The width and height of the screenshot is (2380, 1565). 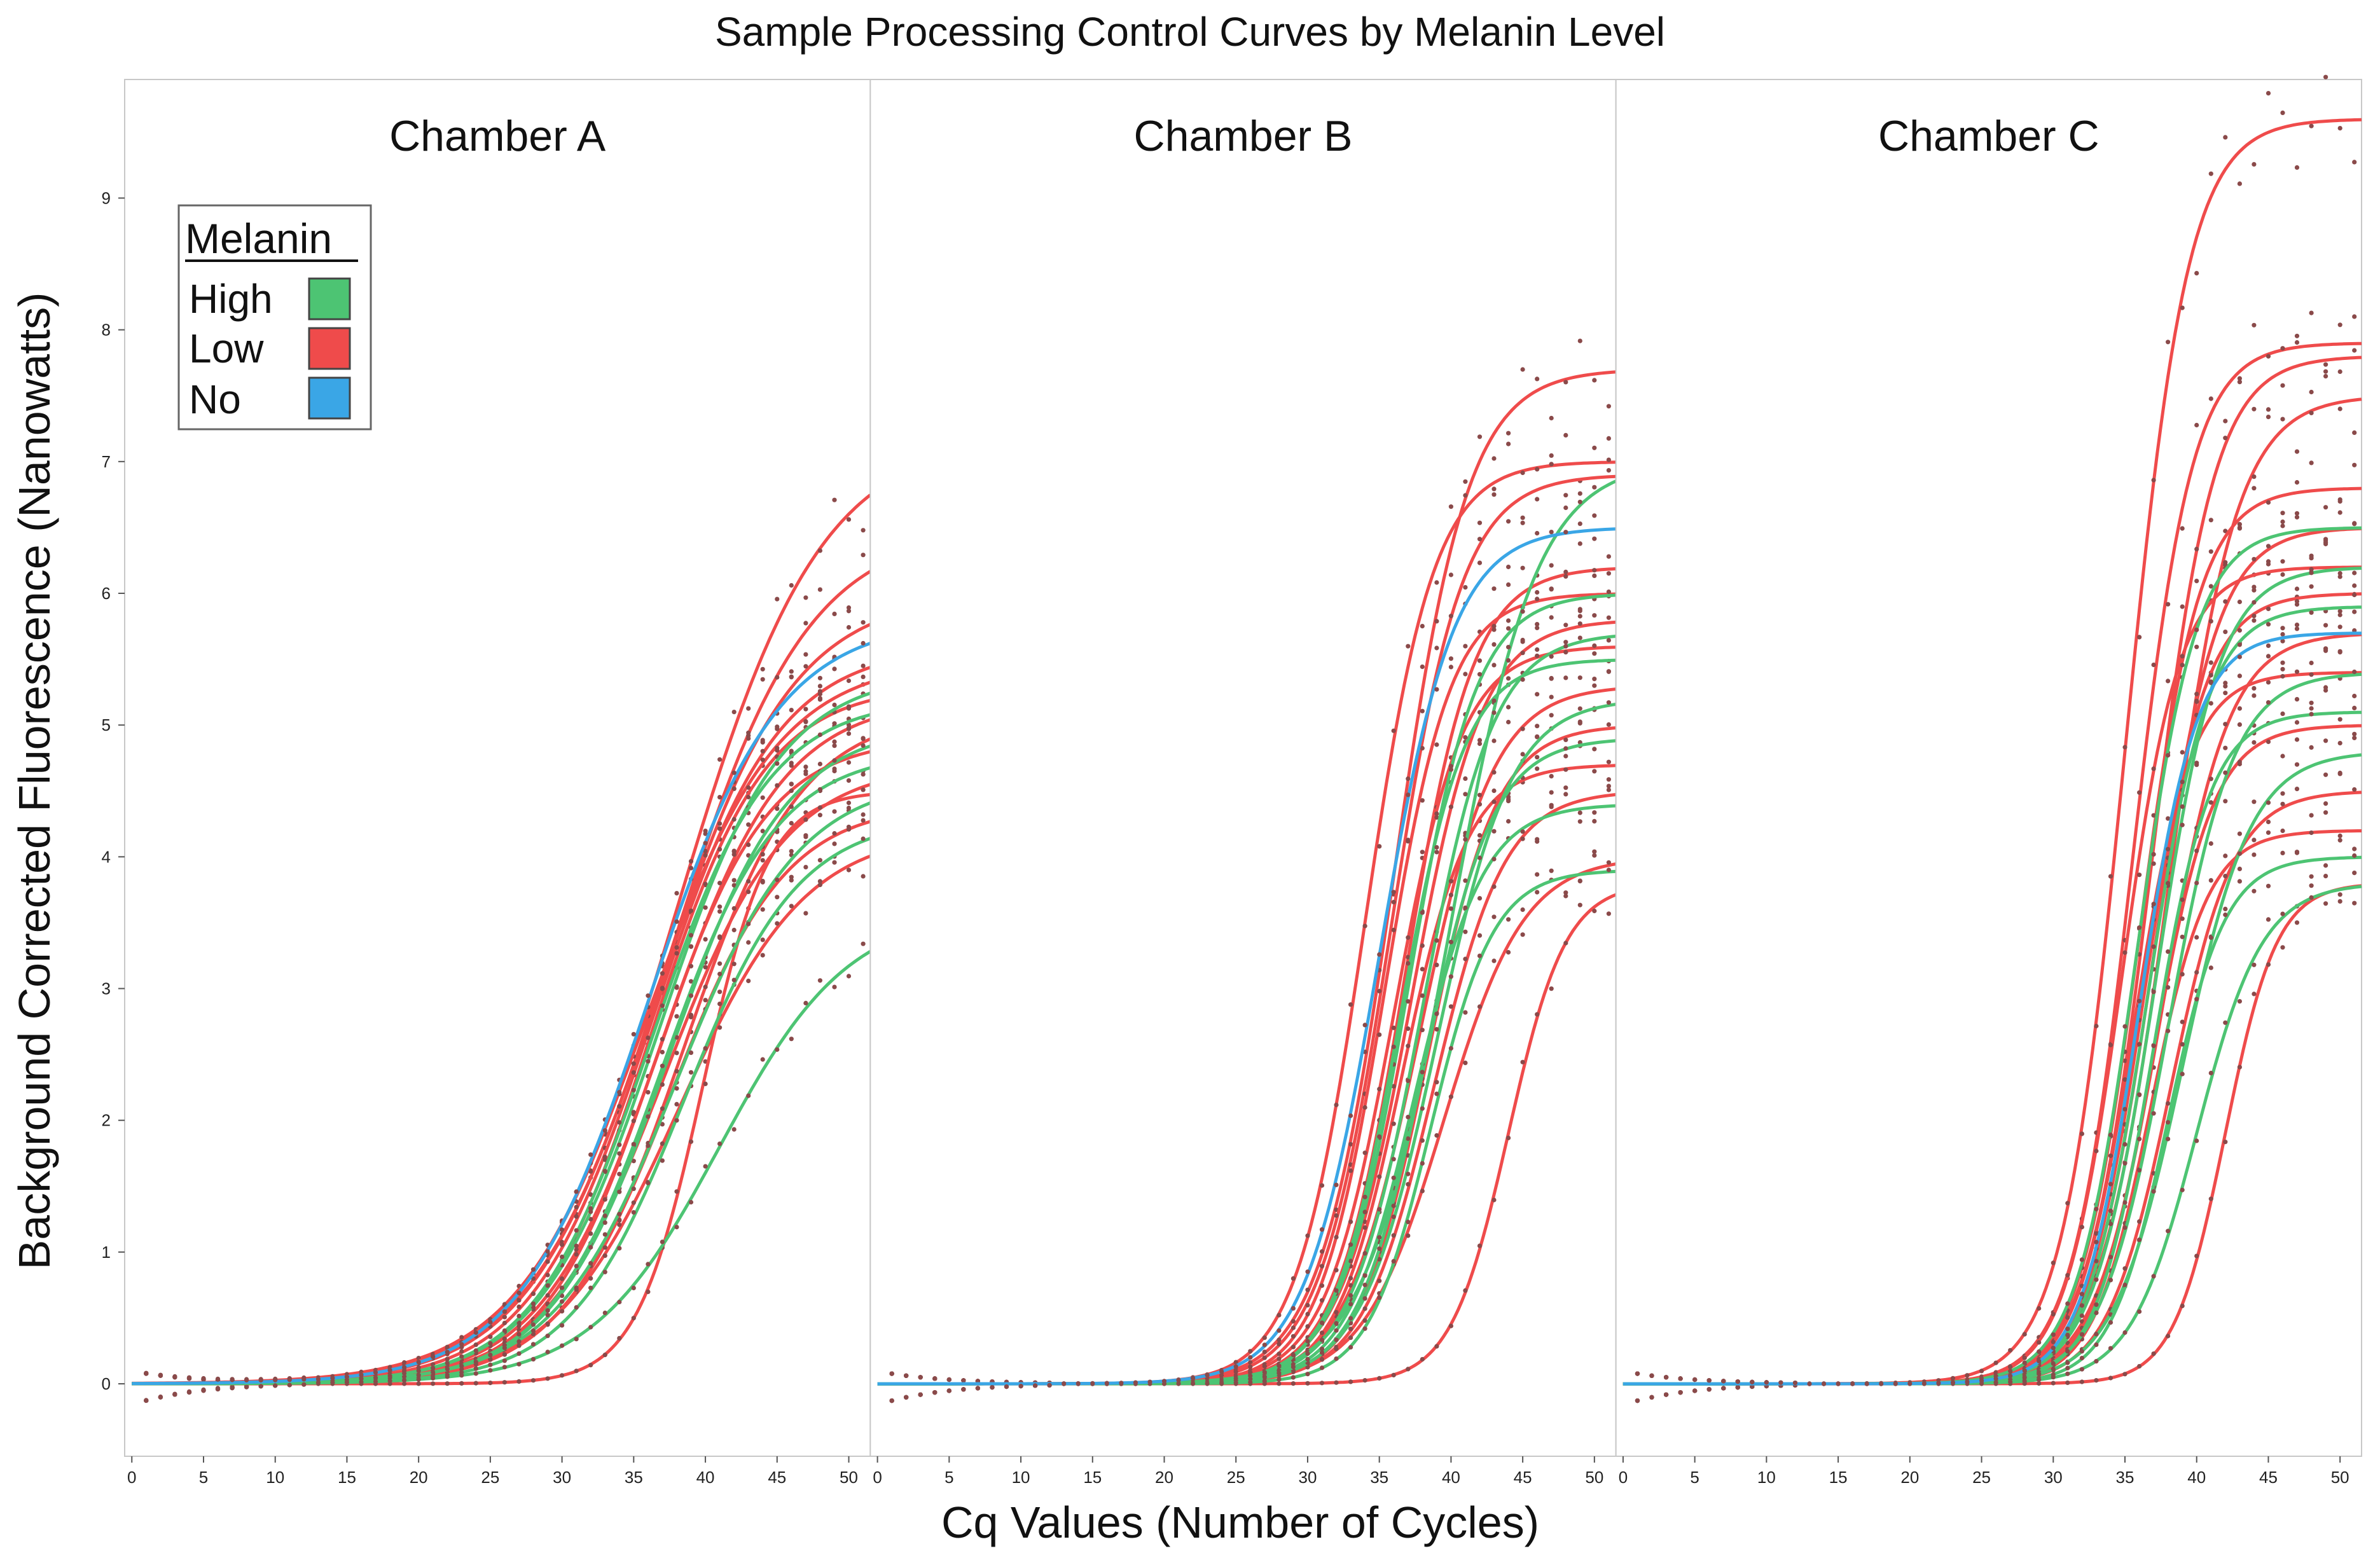 I want to click on panel-title: Chamber C, so click(x=1989, y=136).